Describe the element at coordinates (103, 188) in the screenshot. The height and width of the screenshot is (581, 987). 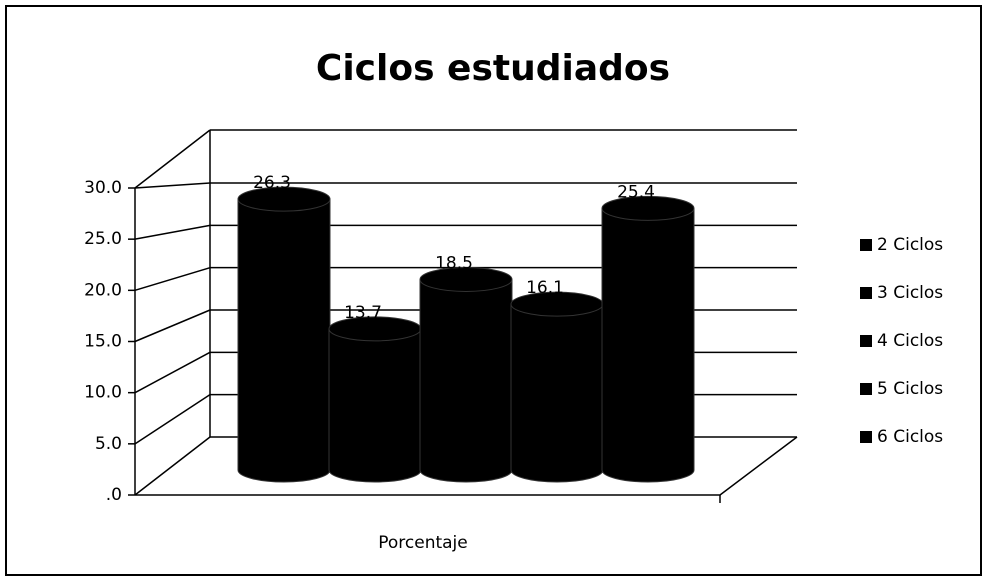
I see `y-tick-label: 30.0` at that location.